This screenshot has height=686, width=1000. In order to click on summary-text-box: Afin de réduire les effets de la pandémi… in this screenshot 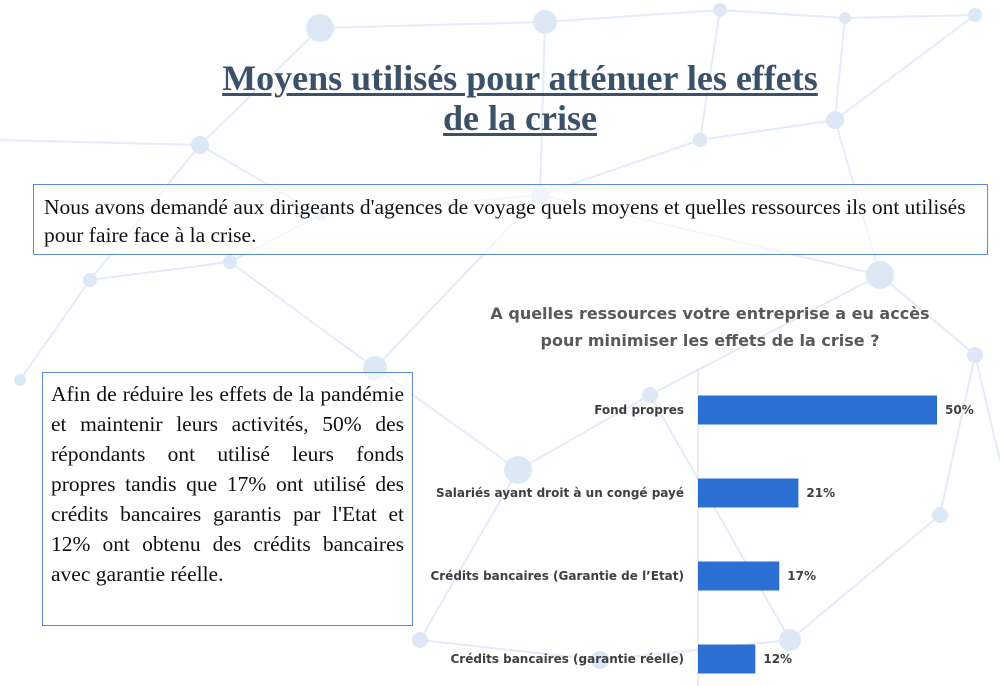, I will do `click(227, 499)`.